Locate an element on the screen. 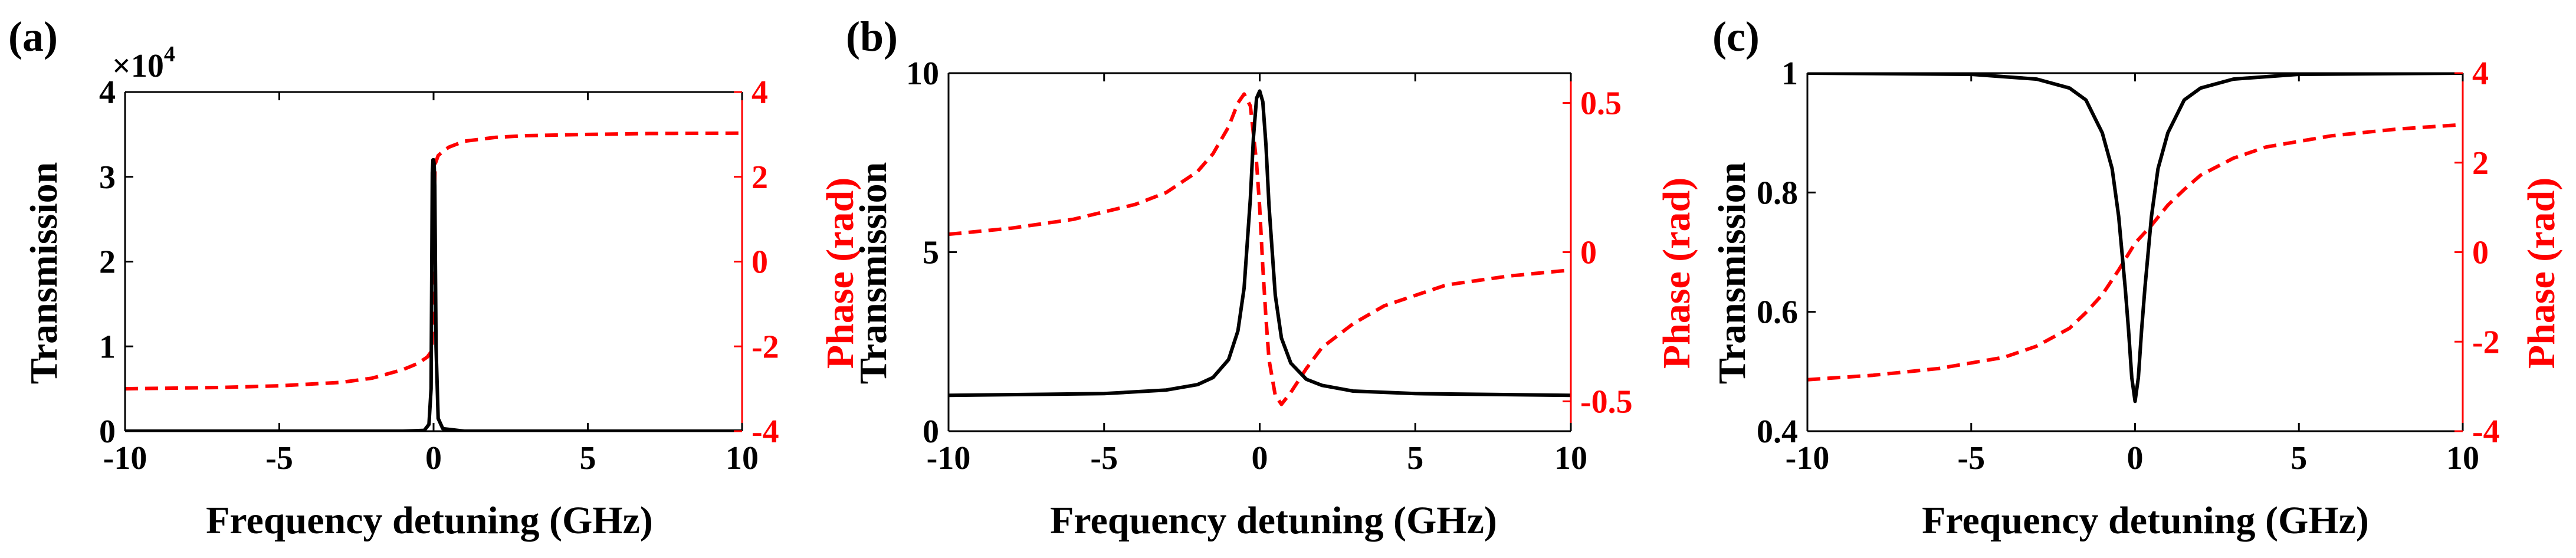 The height and width of the screenshot is (558, 2576). panel-a-left-axis-label: Transmission is located at coordinates (43, 273).